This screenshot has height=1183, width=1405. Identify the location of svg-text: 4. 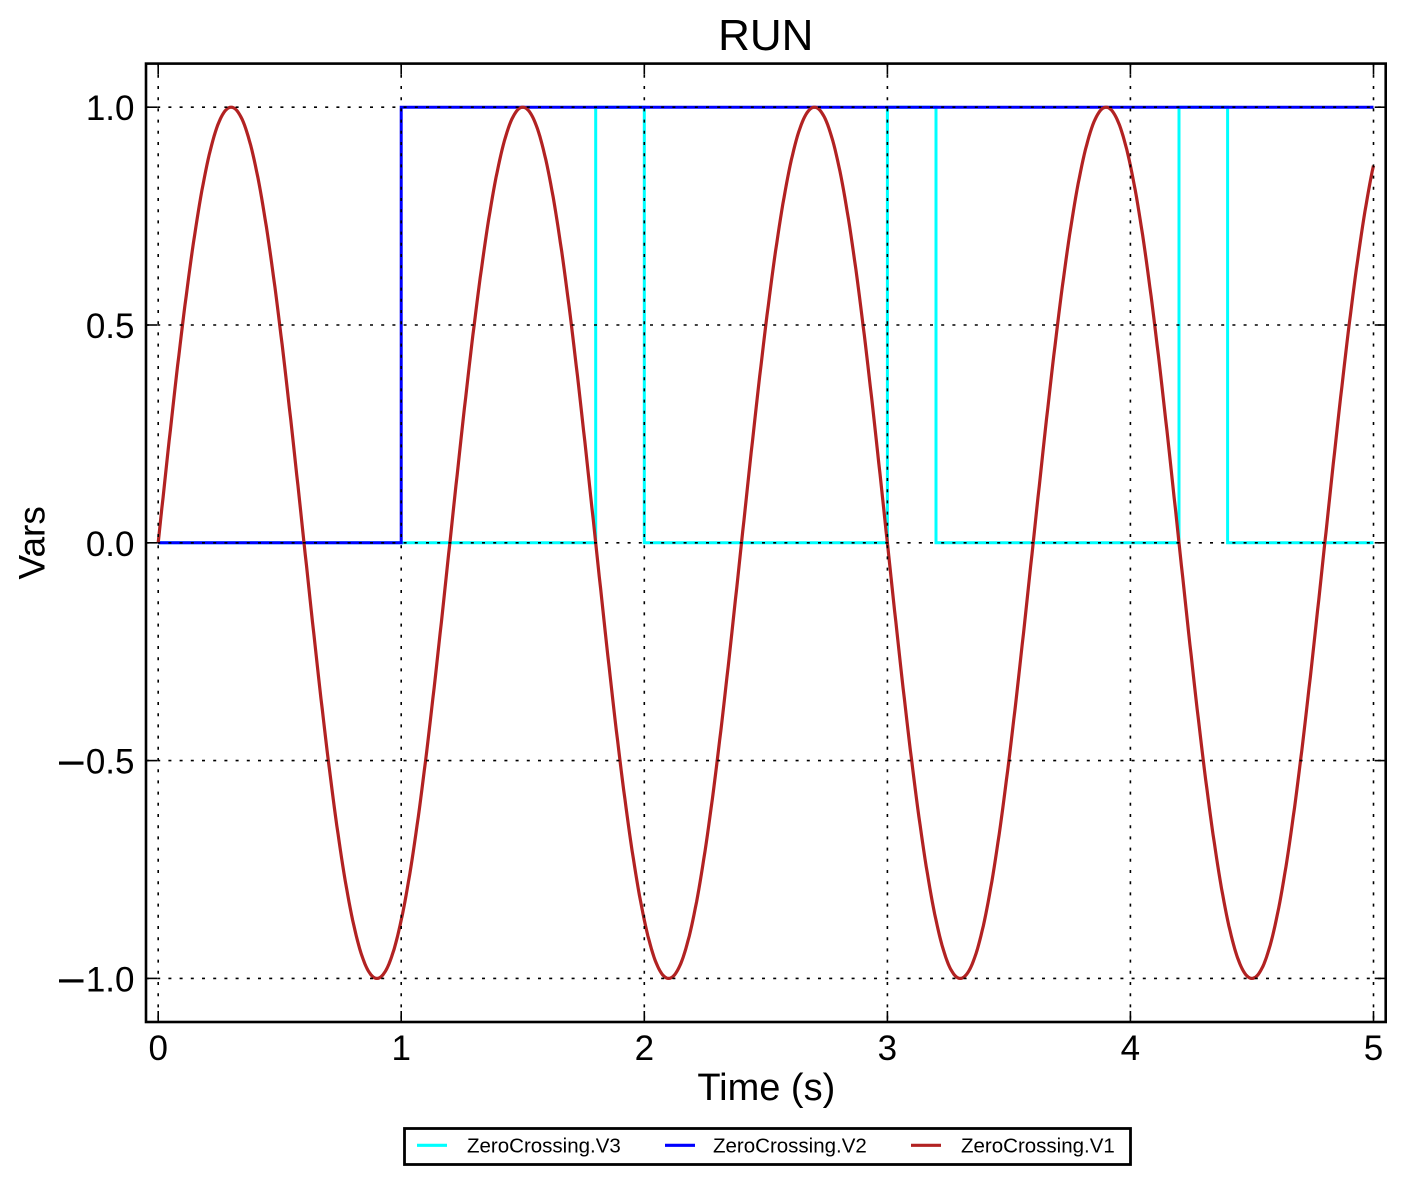
(1130, 1048).